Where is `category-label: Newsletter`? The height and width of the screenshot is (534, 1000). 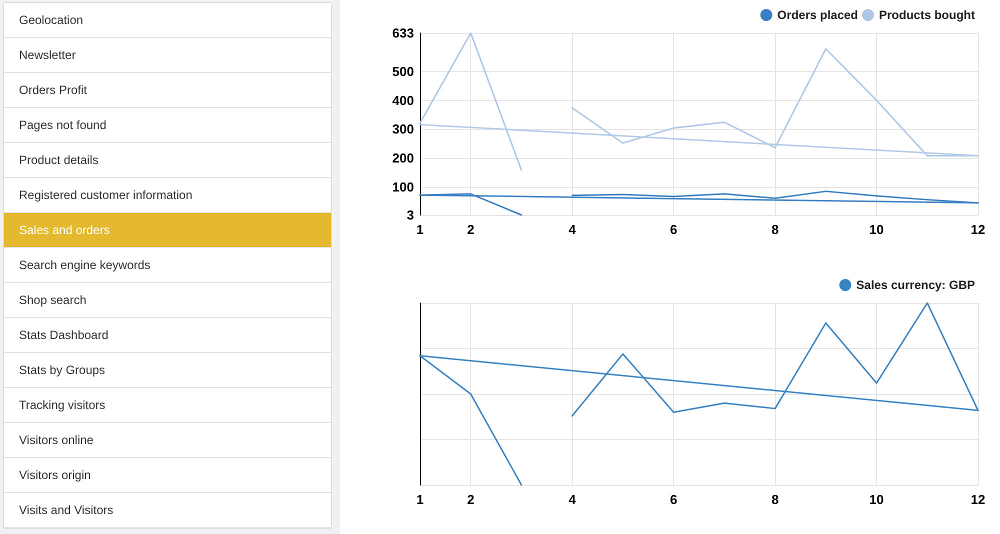 category-label: Newsletter is located at coordinates (167, 55).